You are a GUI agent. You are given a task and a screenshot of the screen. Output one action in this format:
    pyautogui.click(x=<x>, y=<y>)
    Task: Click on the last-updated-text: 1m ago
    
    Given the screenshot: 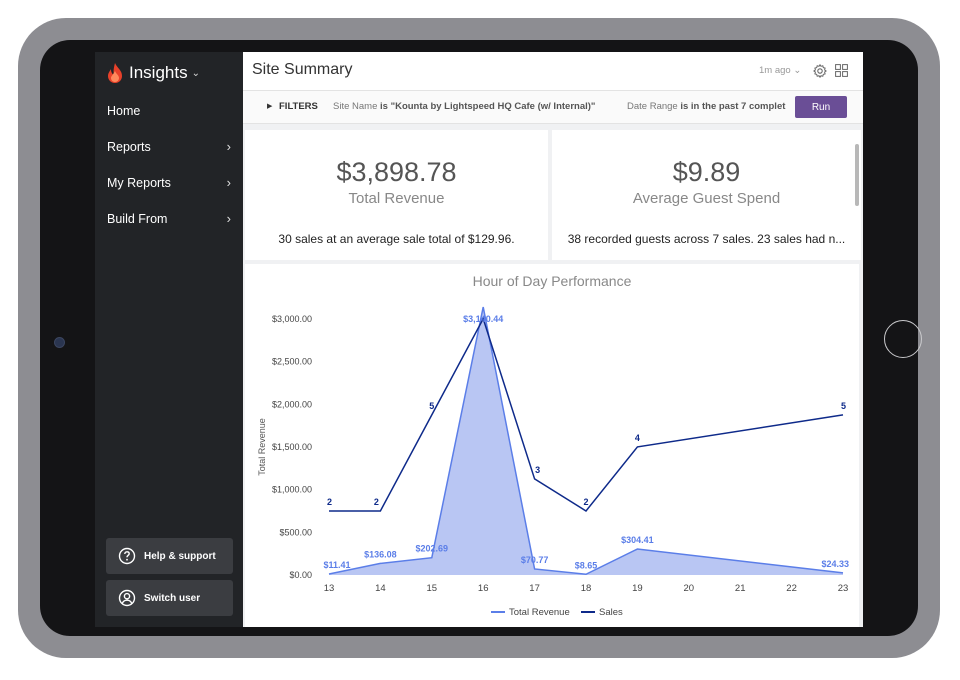 What is the action you would take?
    pyautogui.click(x=775, y=70)
    